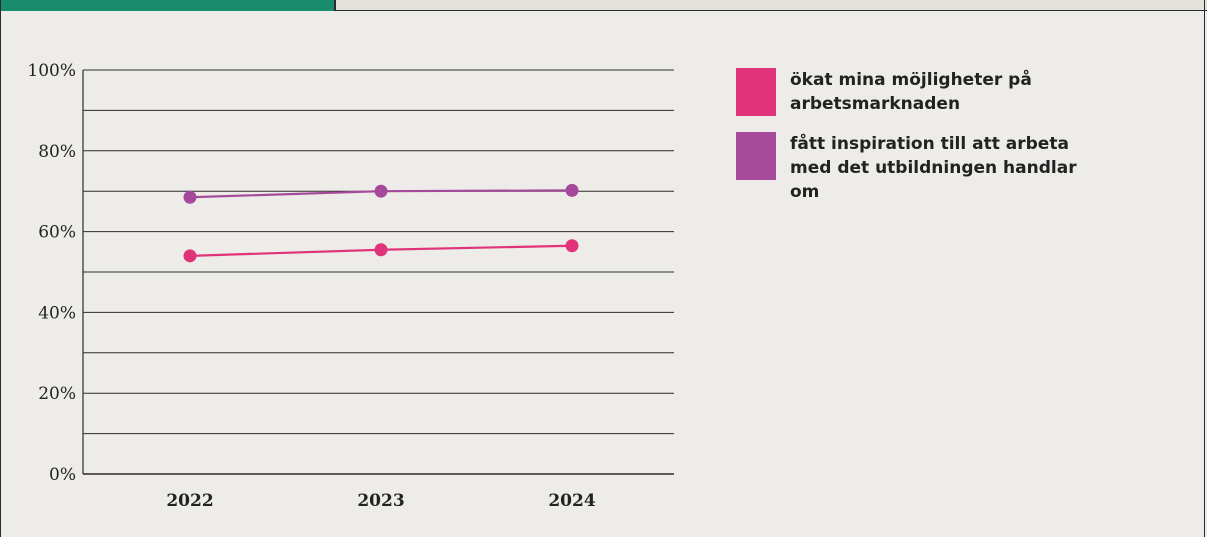 Image resolution: width=1207 pixels, height=537 pixels. What do you see at coordinates (189, 501) in the screenshot?
I see `x-tick-label: 2022` at bounding box center [189, 501].